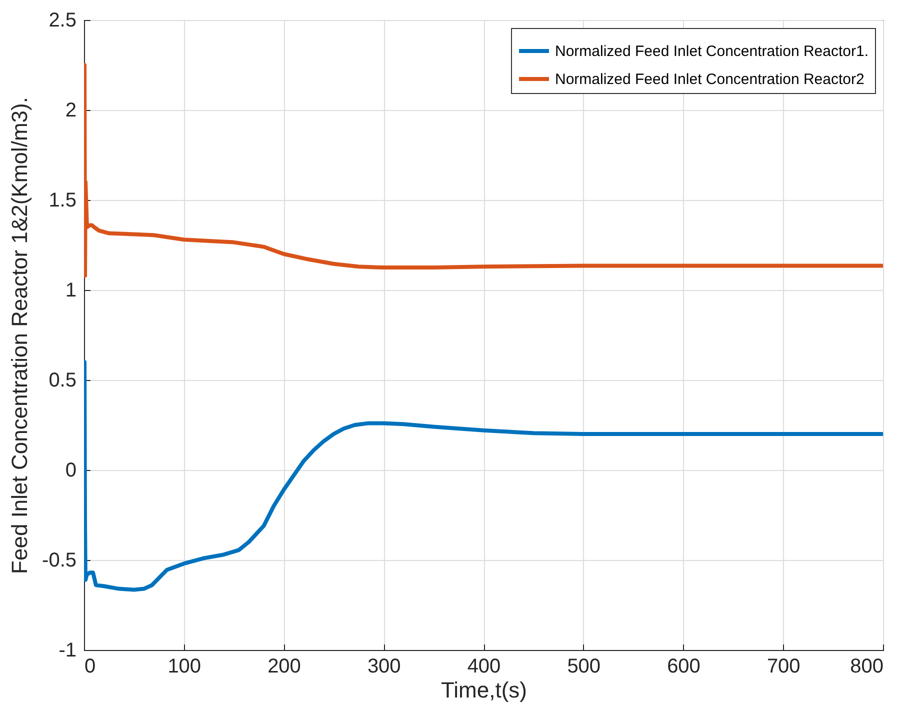  What do you see at coordinates (90, 667) in the screenshot?
I see `x-tick-label: 0` at bounding box center [90, 667].